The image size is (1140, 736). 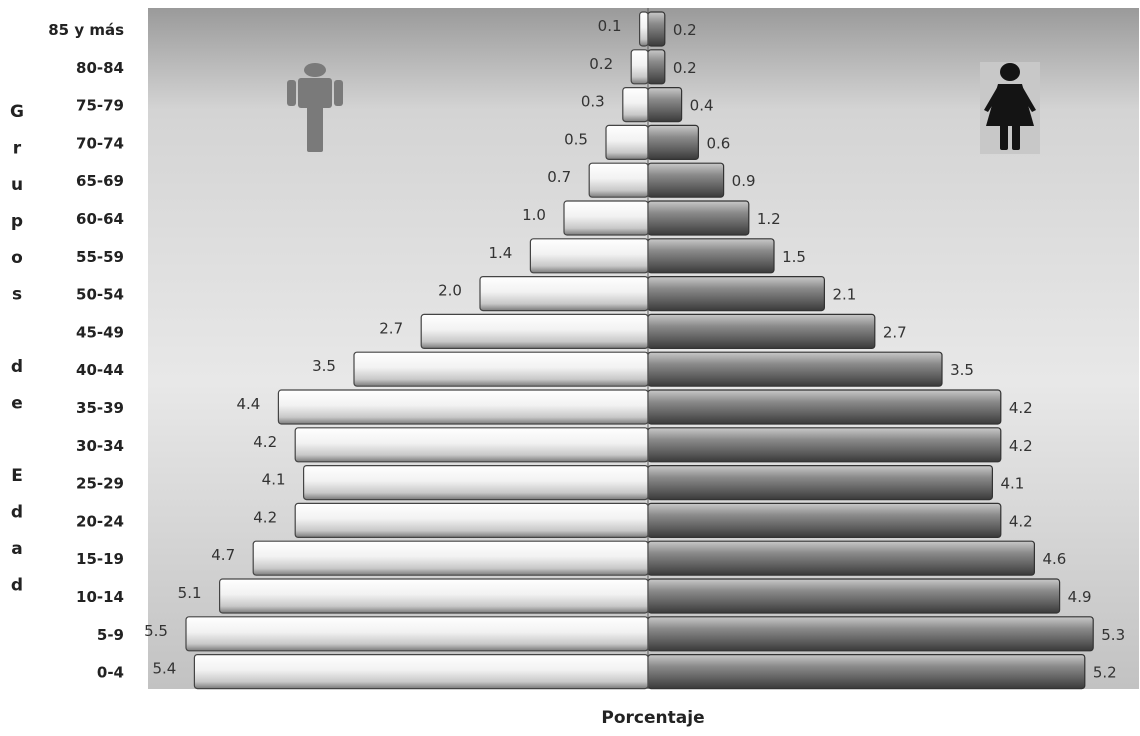 What do you see at coordinates (391, 328) in the screenshot?
I see `value-label-left: 2.7` at bounding box center [391, 328].